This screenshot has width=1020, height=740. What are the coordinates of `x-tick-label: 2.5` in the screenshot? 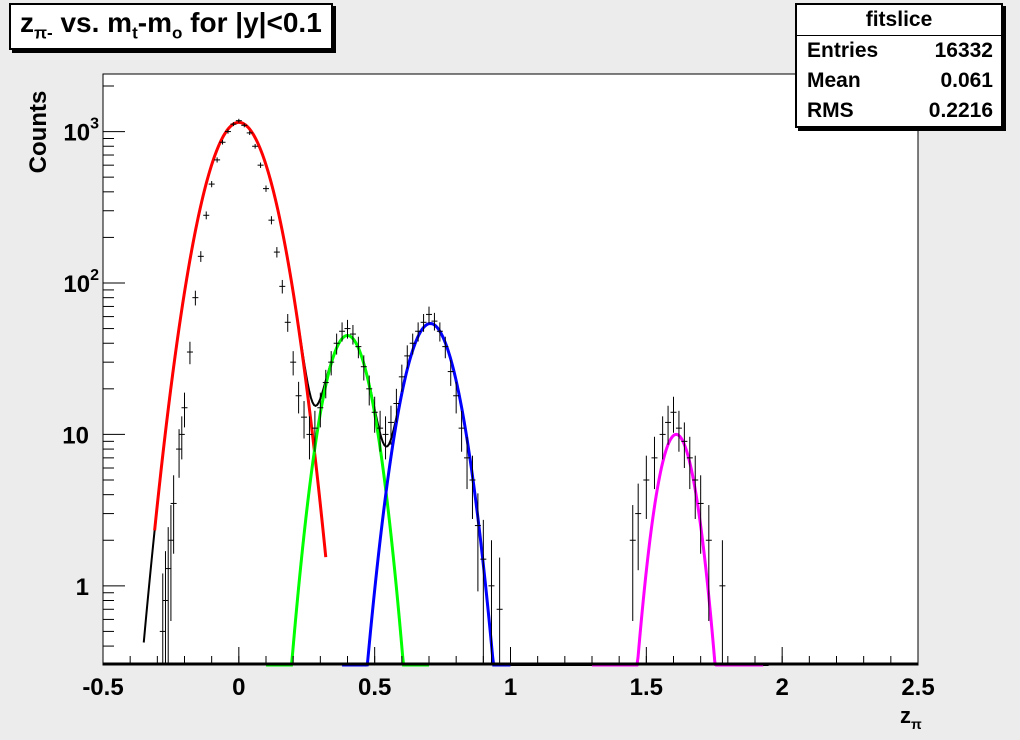 It's located at (917, 687).